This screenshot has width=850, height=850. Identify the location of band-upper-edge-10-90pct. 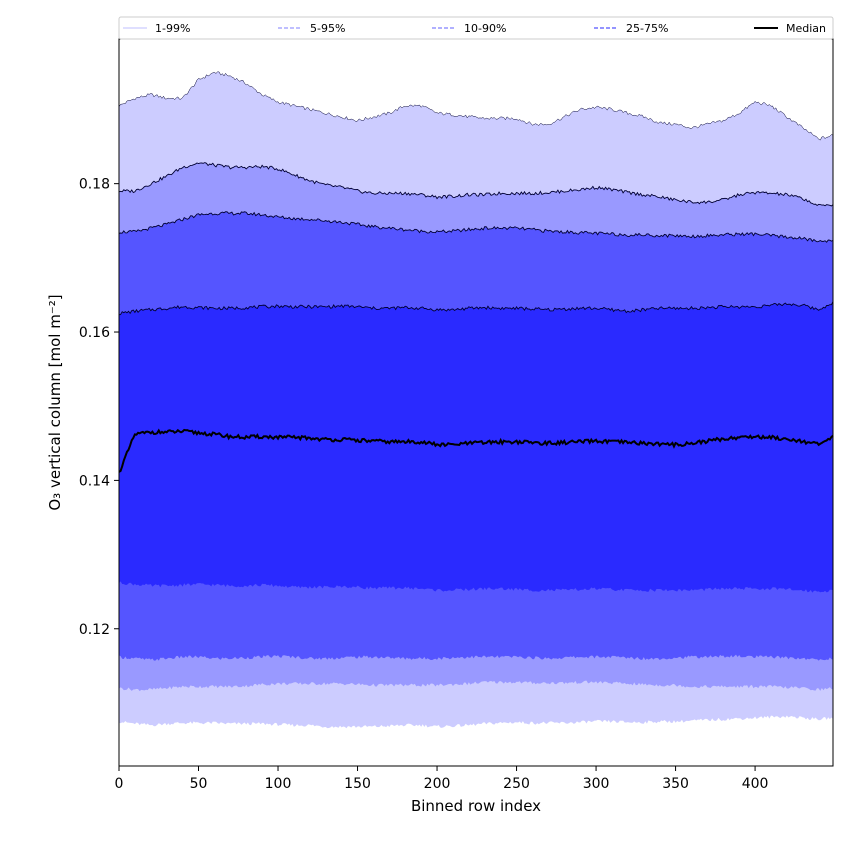
(476, 227).